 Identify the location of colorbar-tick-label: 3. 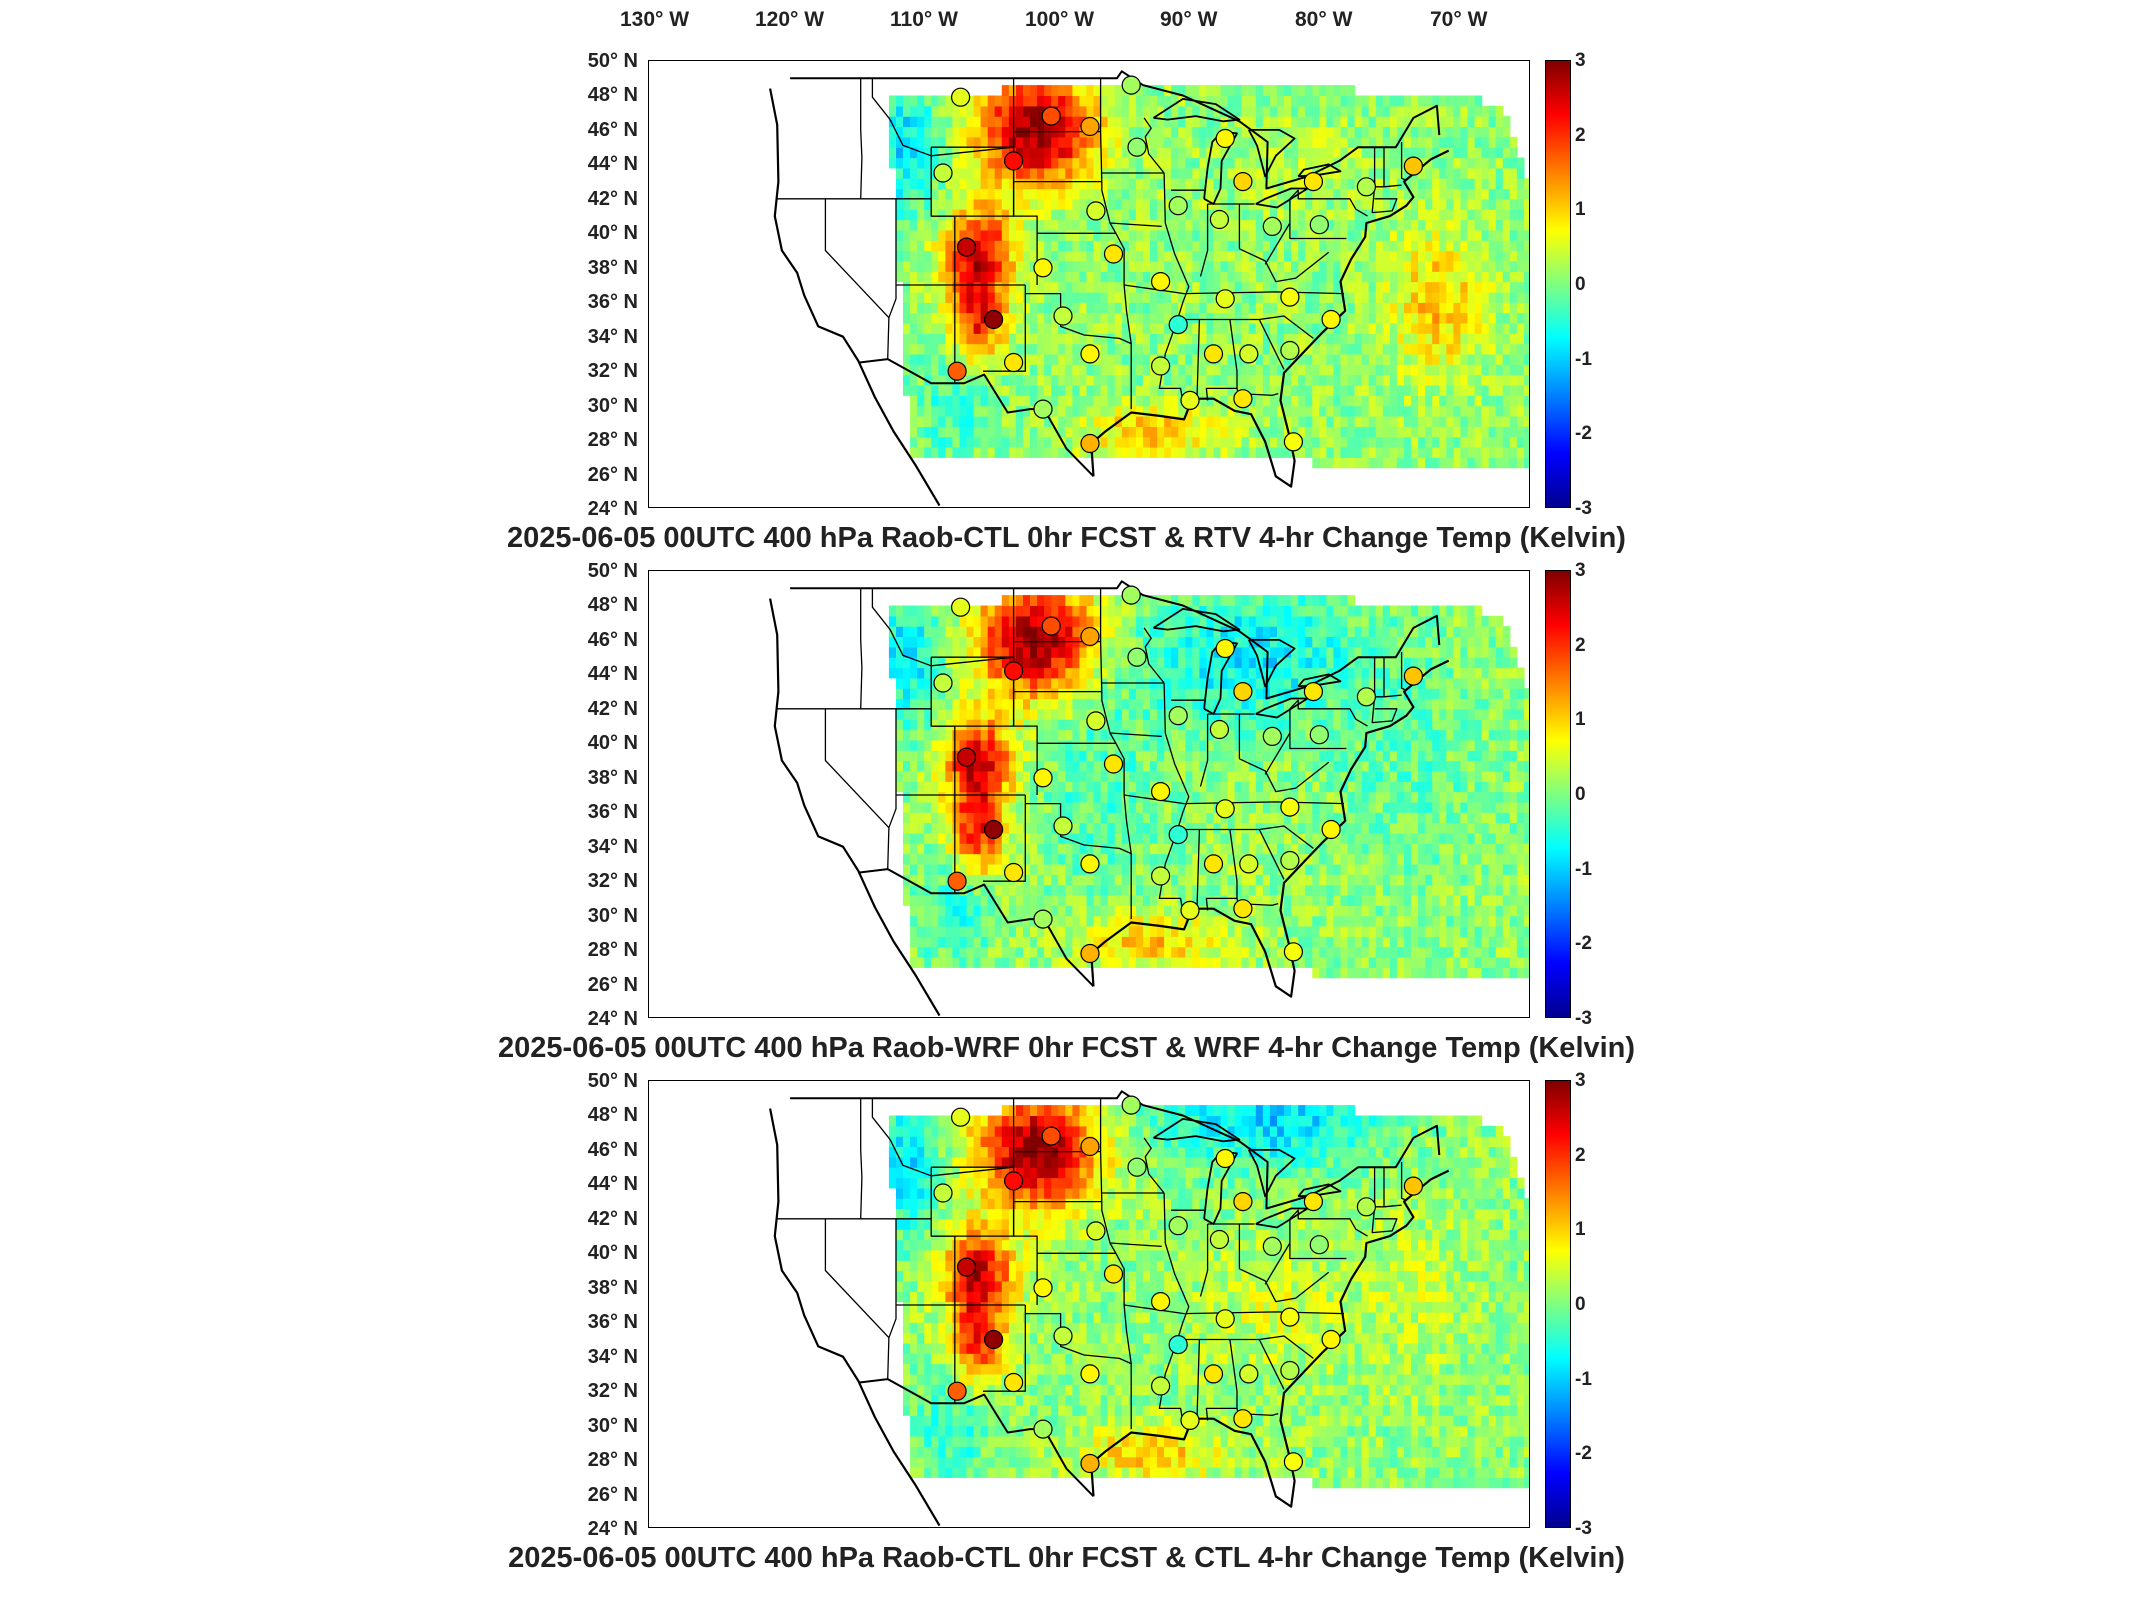
(1580, 570).